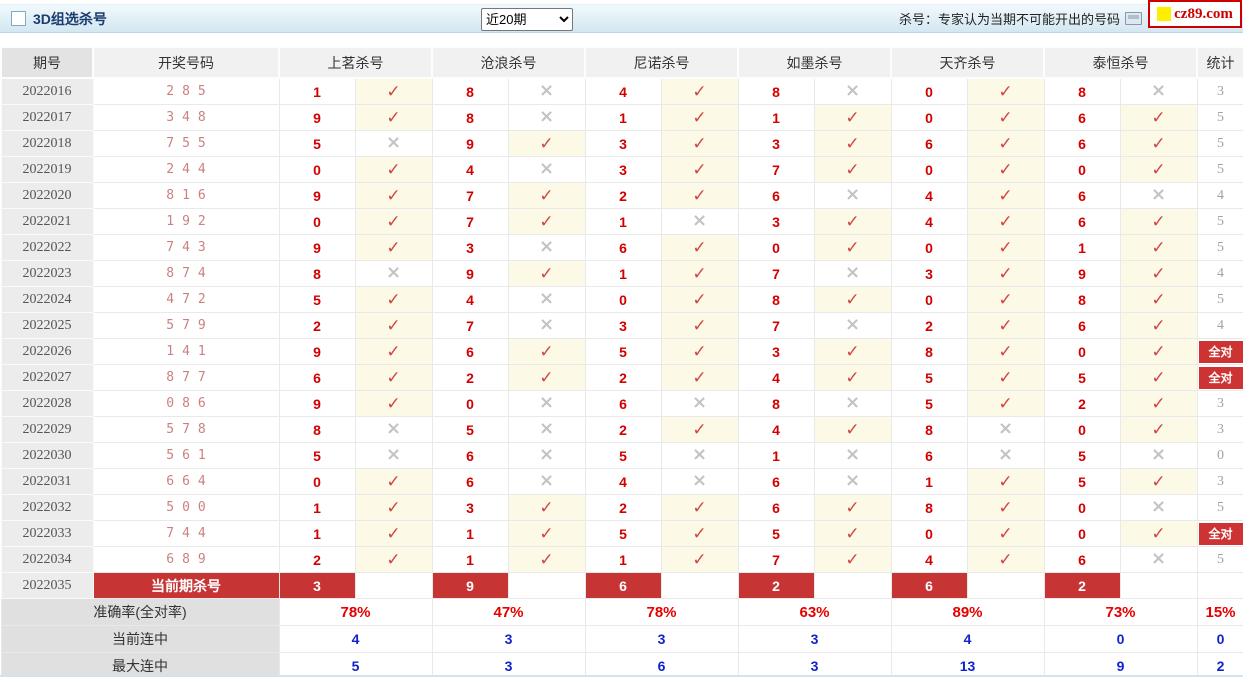 The width and height of the screenshot is (1243, 677). Describe the element at coordinates (621, 325) in the screenshot. I see `table-row: 2022025 579 2 ✓ 7 × 3 ✓ 7 × 2 ✓ 6 ✓ 4` at that location.